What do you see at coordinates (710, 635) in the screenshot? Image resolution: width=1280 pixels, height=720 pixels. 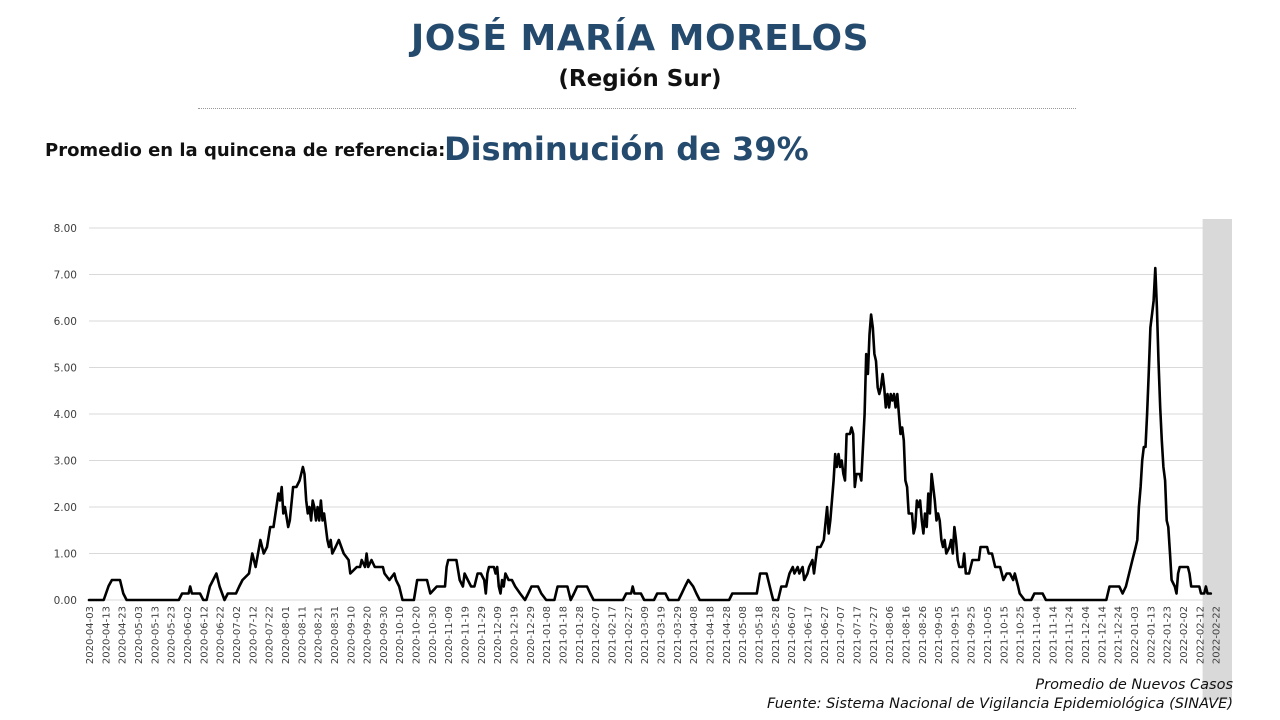 I see `x-tick-label: 2021-04-18` at bounding box center [710, 635].